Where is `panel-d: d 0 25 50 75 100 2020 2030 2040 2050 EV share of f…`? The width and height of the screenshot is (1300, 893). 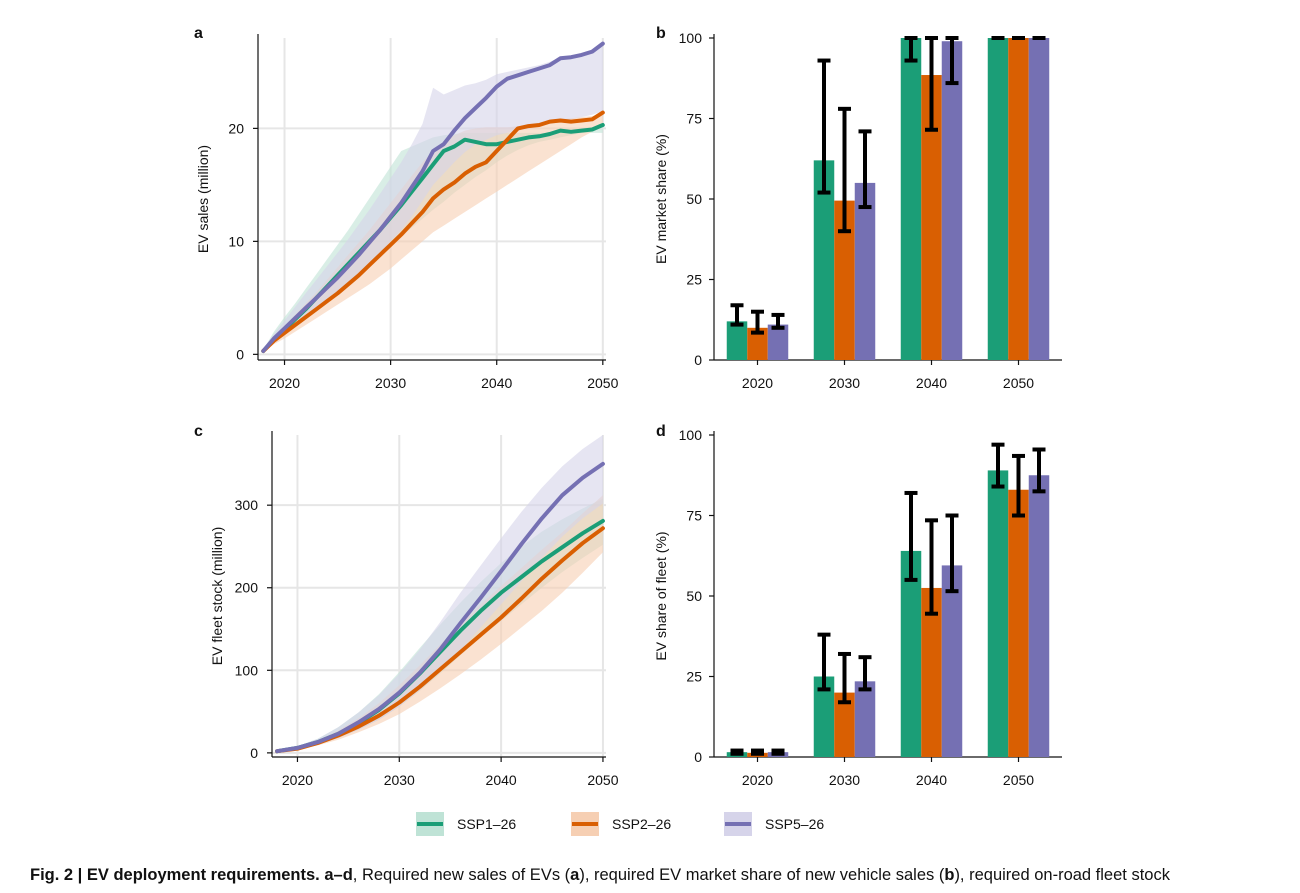
panel-d: d 0 25 50 75 100 2020 2030 2040 2050 EV share of f… is located at coordinates (857, 605).